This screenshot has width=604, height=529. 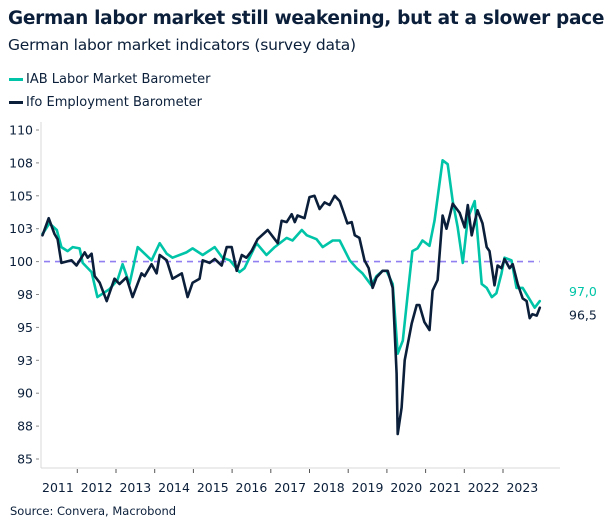 What do you see at coordinates (445, 487) in the screenshot?
I see `x-tick-label: 2021` at bounding box center [445, 487].